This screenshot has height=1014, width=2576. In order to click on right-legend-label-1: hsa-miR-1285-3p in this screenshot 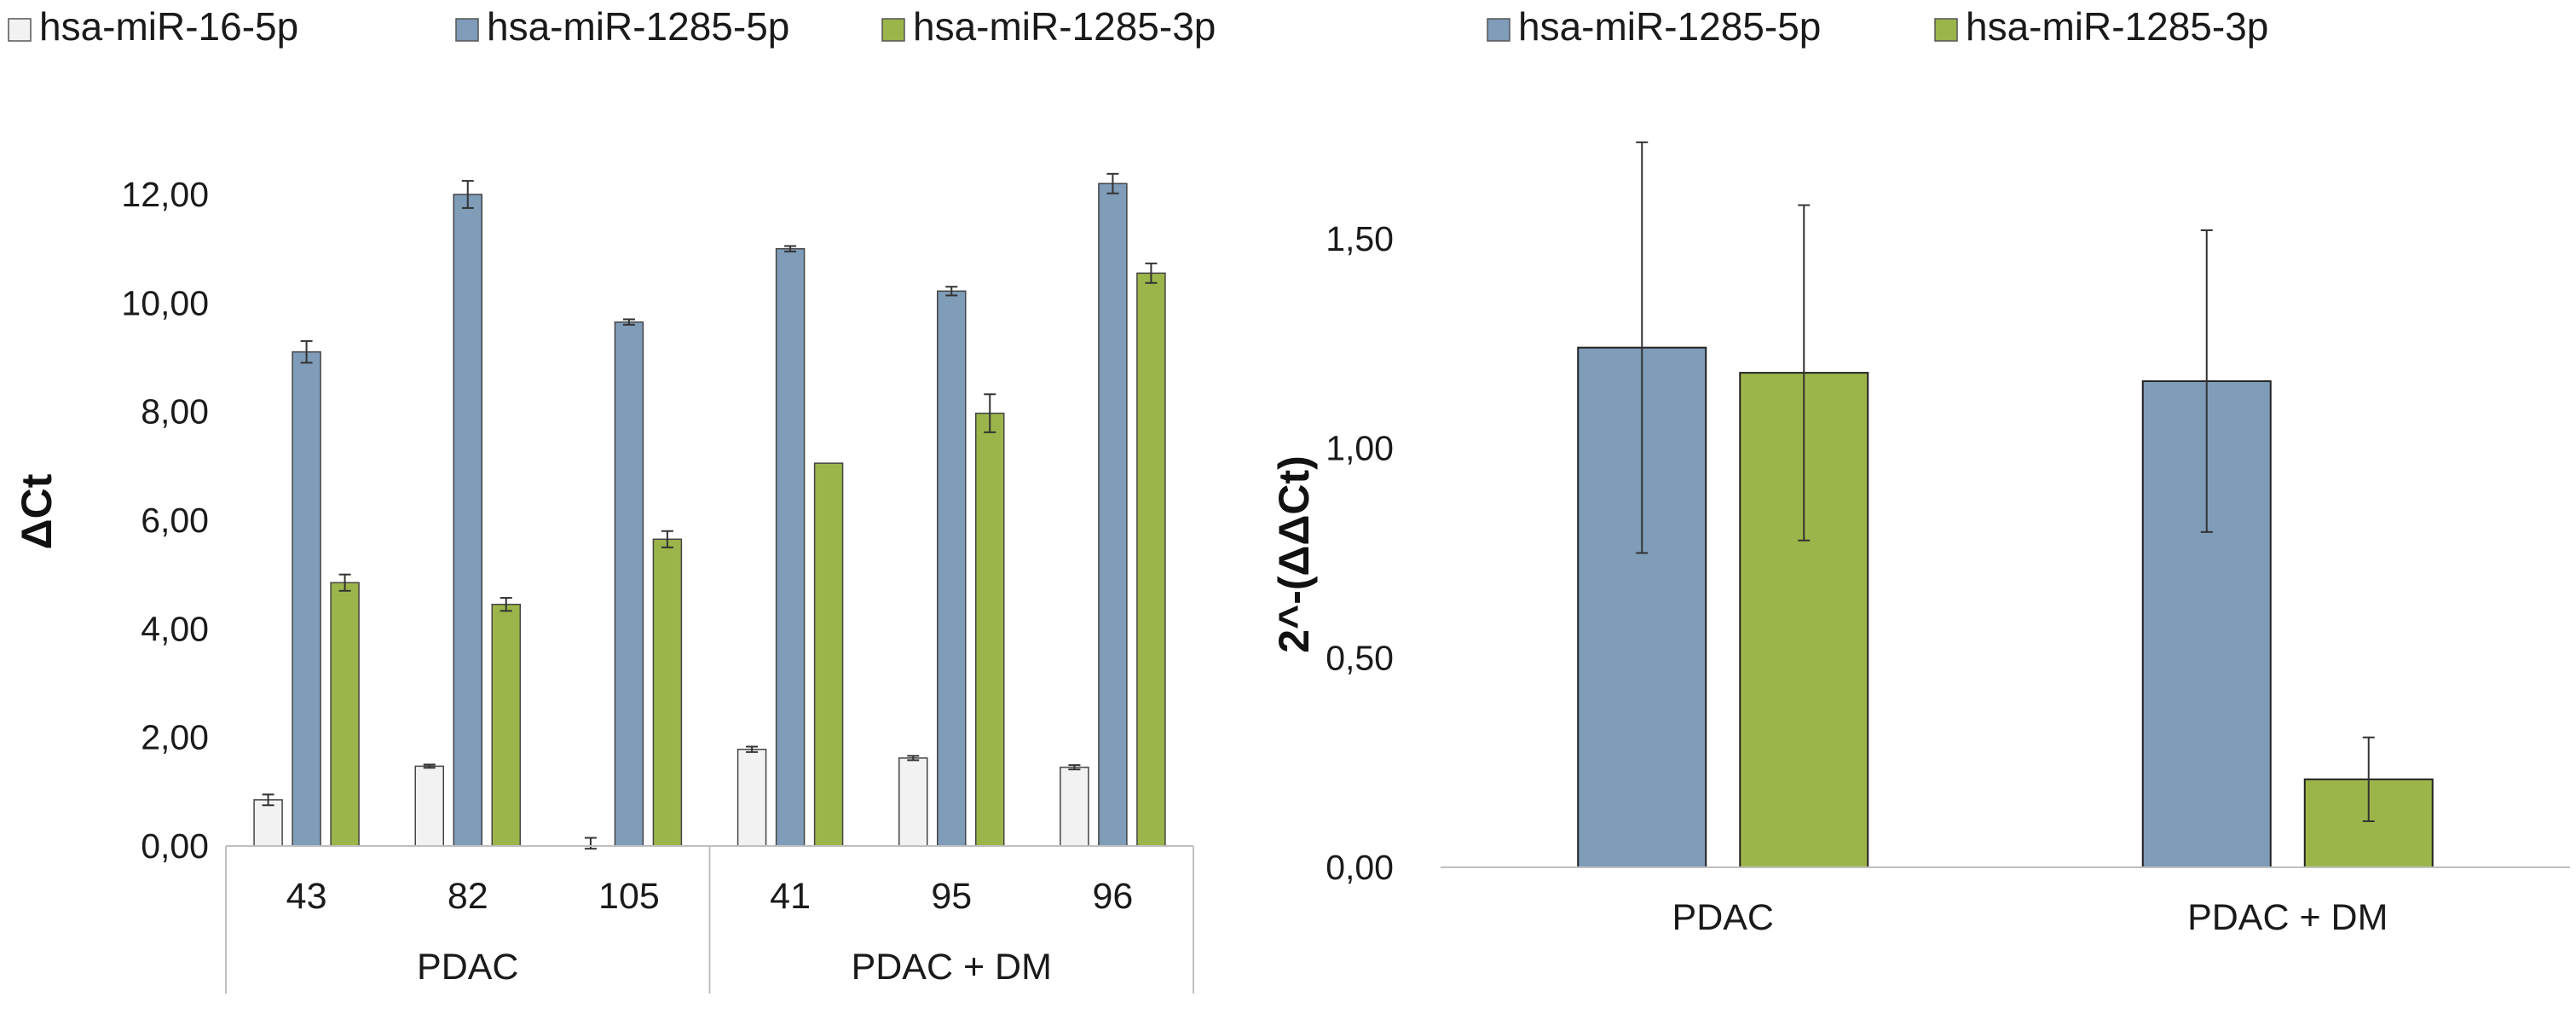, I will do `click(2117, 27)`.